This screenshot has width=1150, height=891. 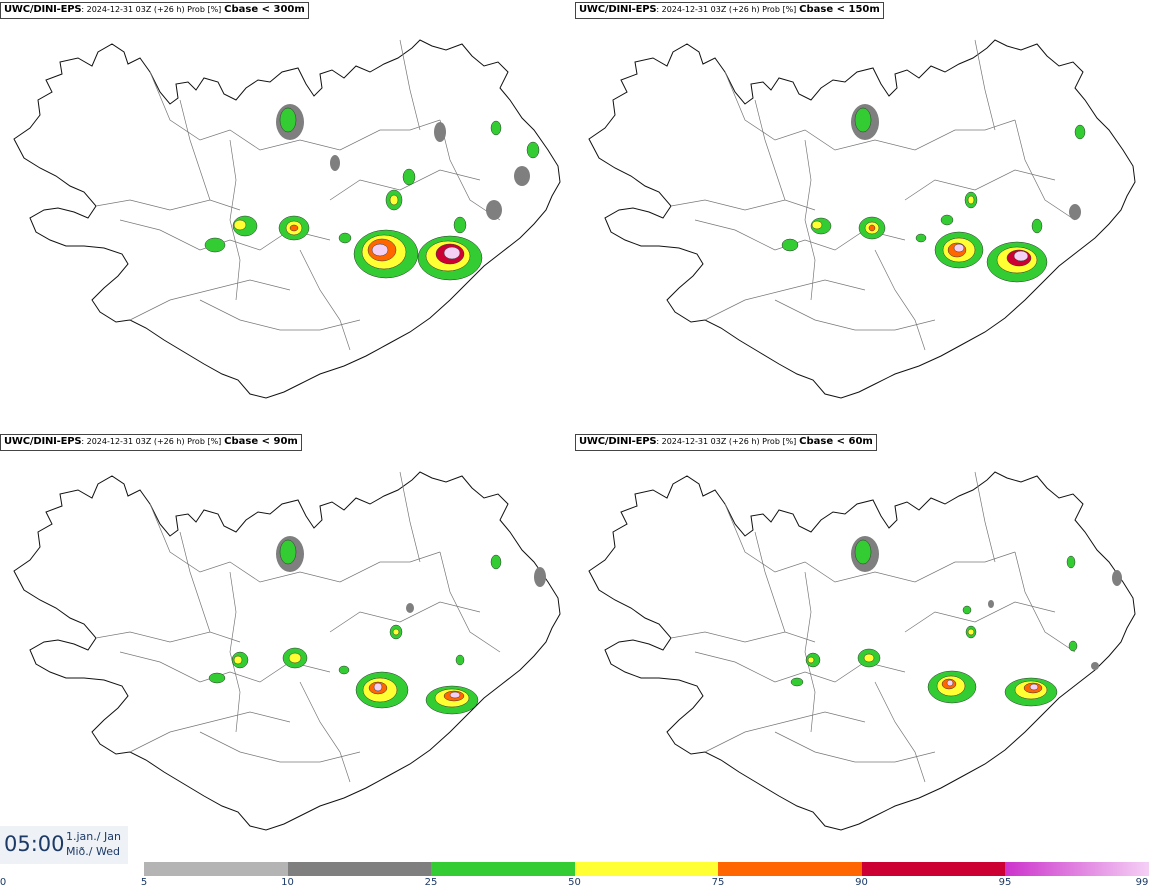 I want to click on colorbar-tick-label: 0, so click(x=3, y=882).